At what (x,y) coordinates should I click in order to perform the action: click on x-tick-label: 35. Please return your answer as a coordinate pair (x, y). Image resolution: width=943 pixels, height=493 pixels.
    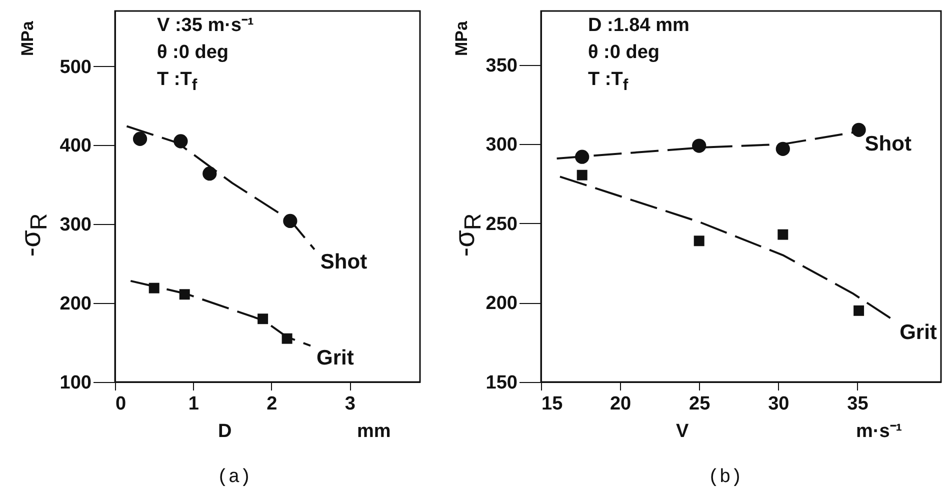
    Looking at the image, I should click on (858, 404).